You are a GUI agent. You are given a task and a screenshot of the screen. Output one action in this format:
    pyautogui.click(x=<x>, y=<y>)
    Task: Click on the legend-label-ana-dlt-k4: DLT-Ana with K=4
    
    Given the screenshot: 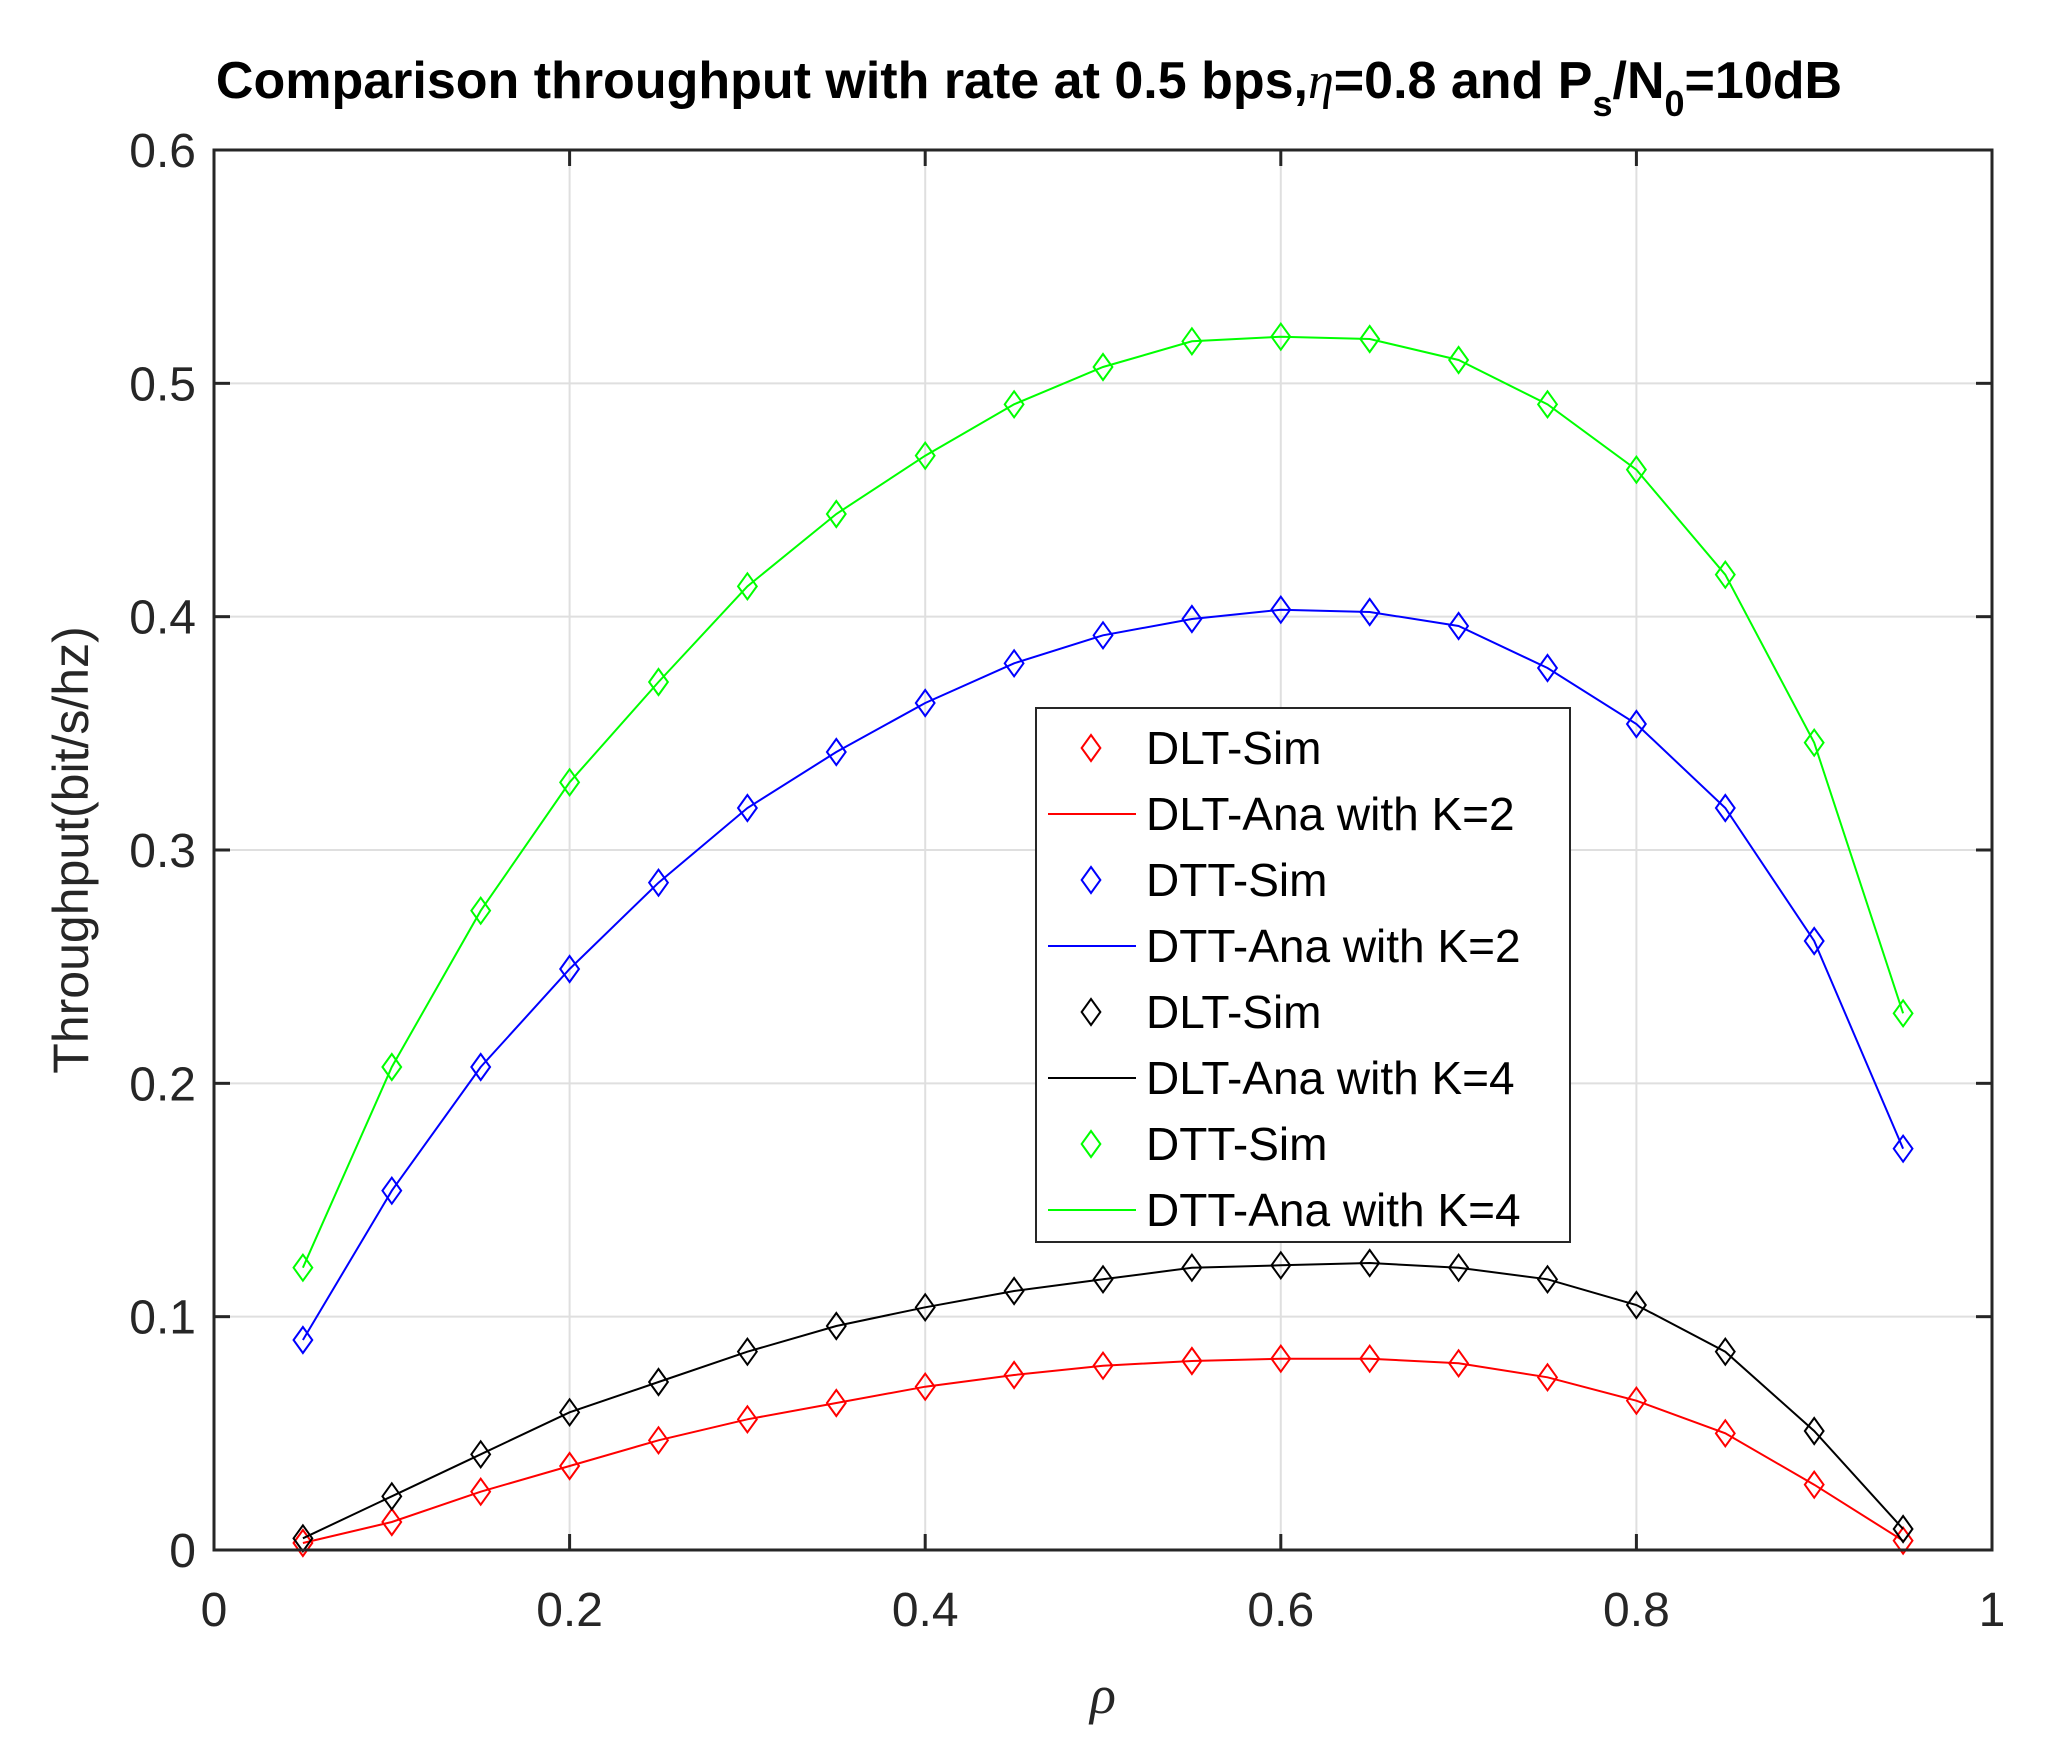 What is the action you would take?
    pyautogui.click(x=1330, y=1078)
    